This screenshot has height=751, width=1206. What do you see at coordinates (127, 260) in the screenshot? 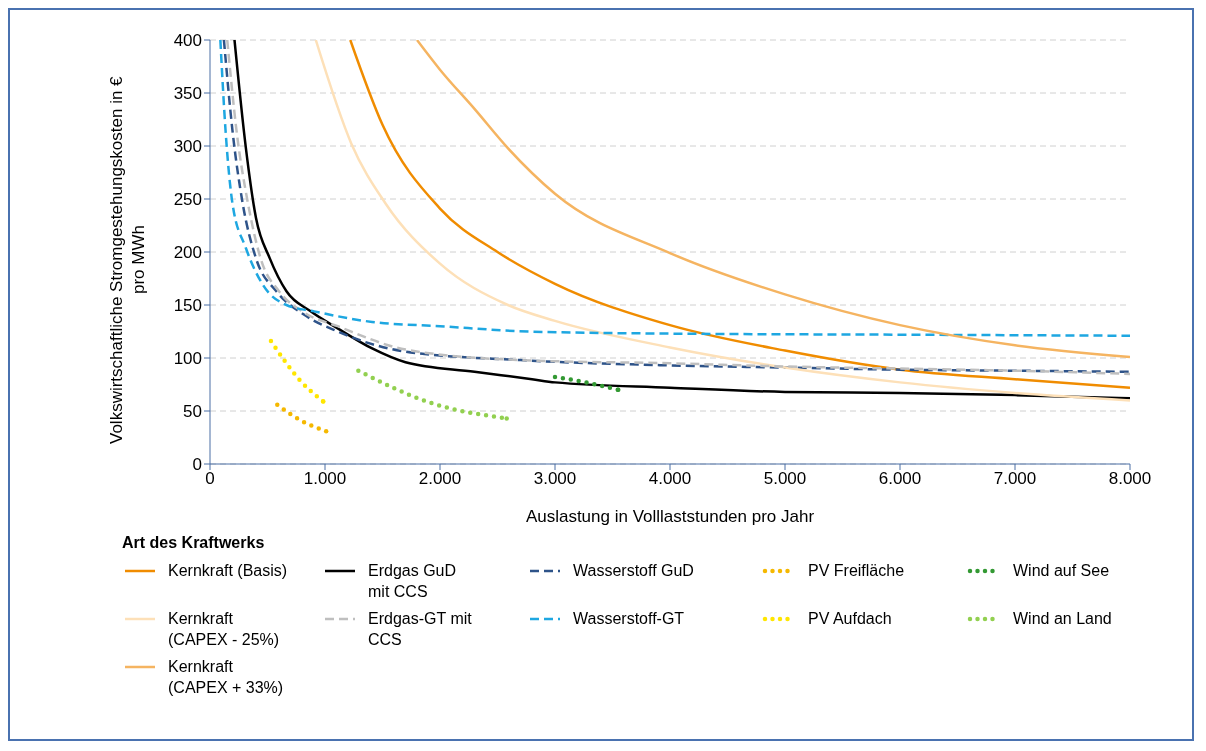
I see `y-axis-title: Volkswirtschaftliche Stromgestehungskosten in € pro MWh` at bounding box center [127, 260].